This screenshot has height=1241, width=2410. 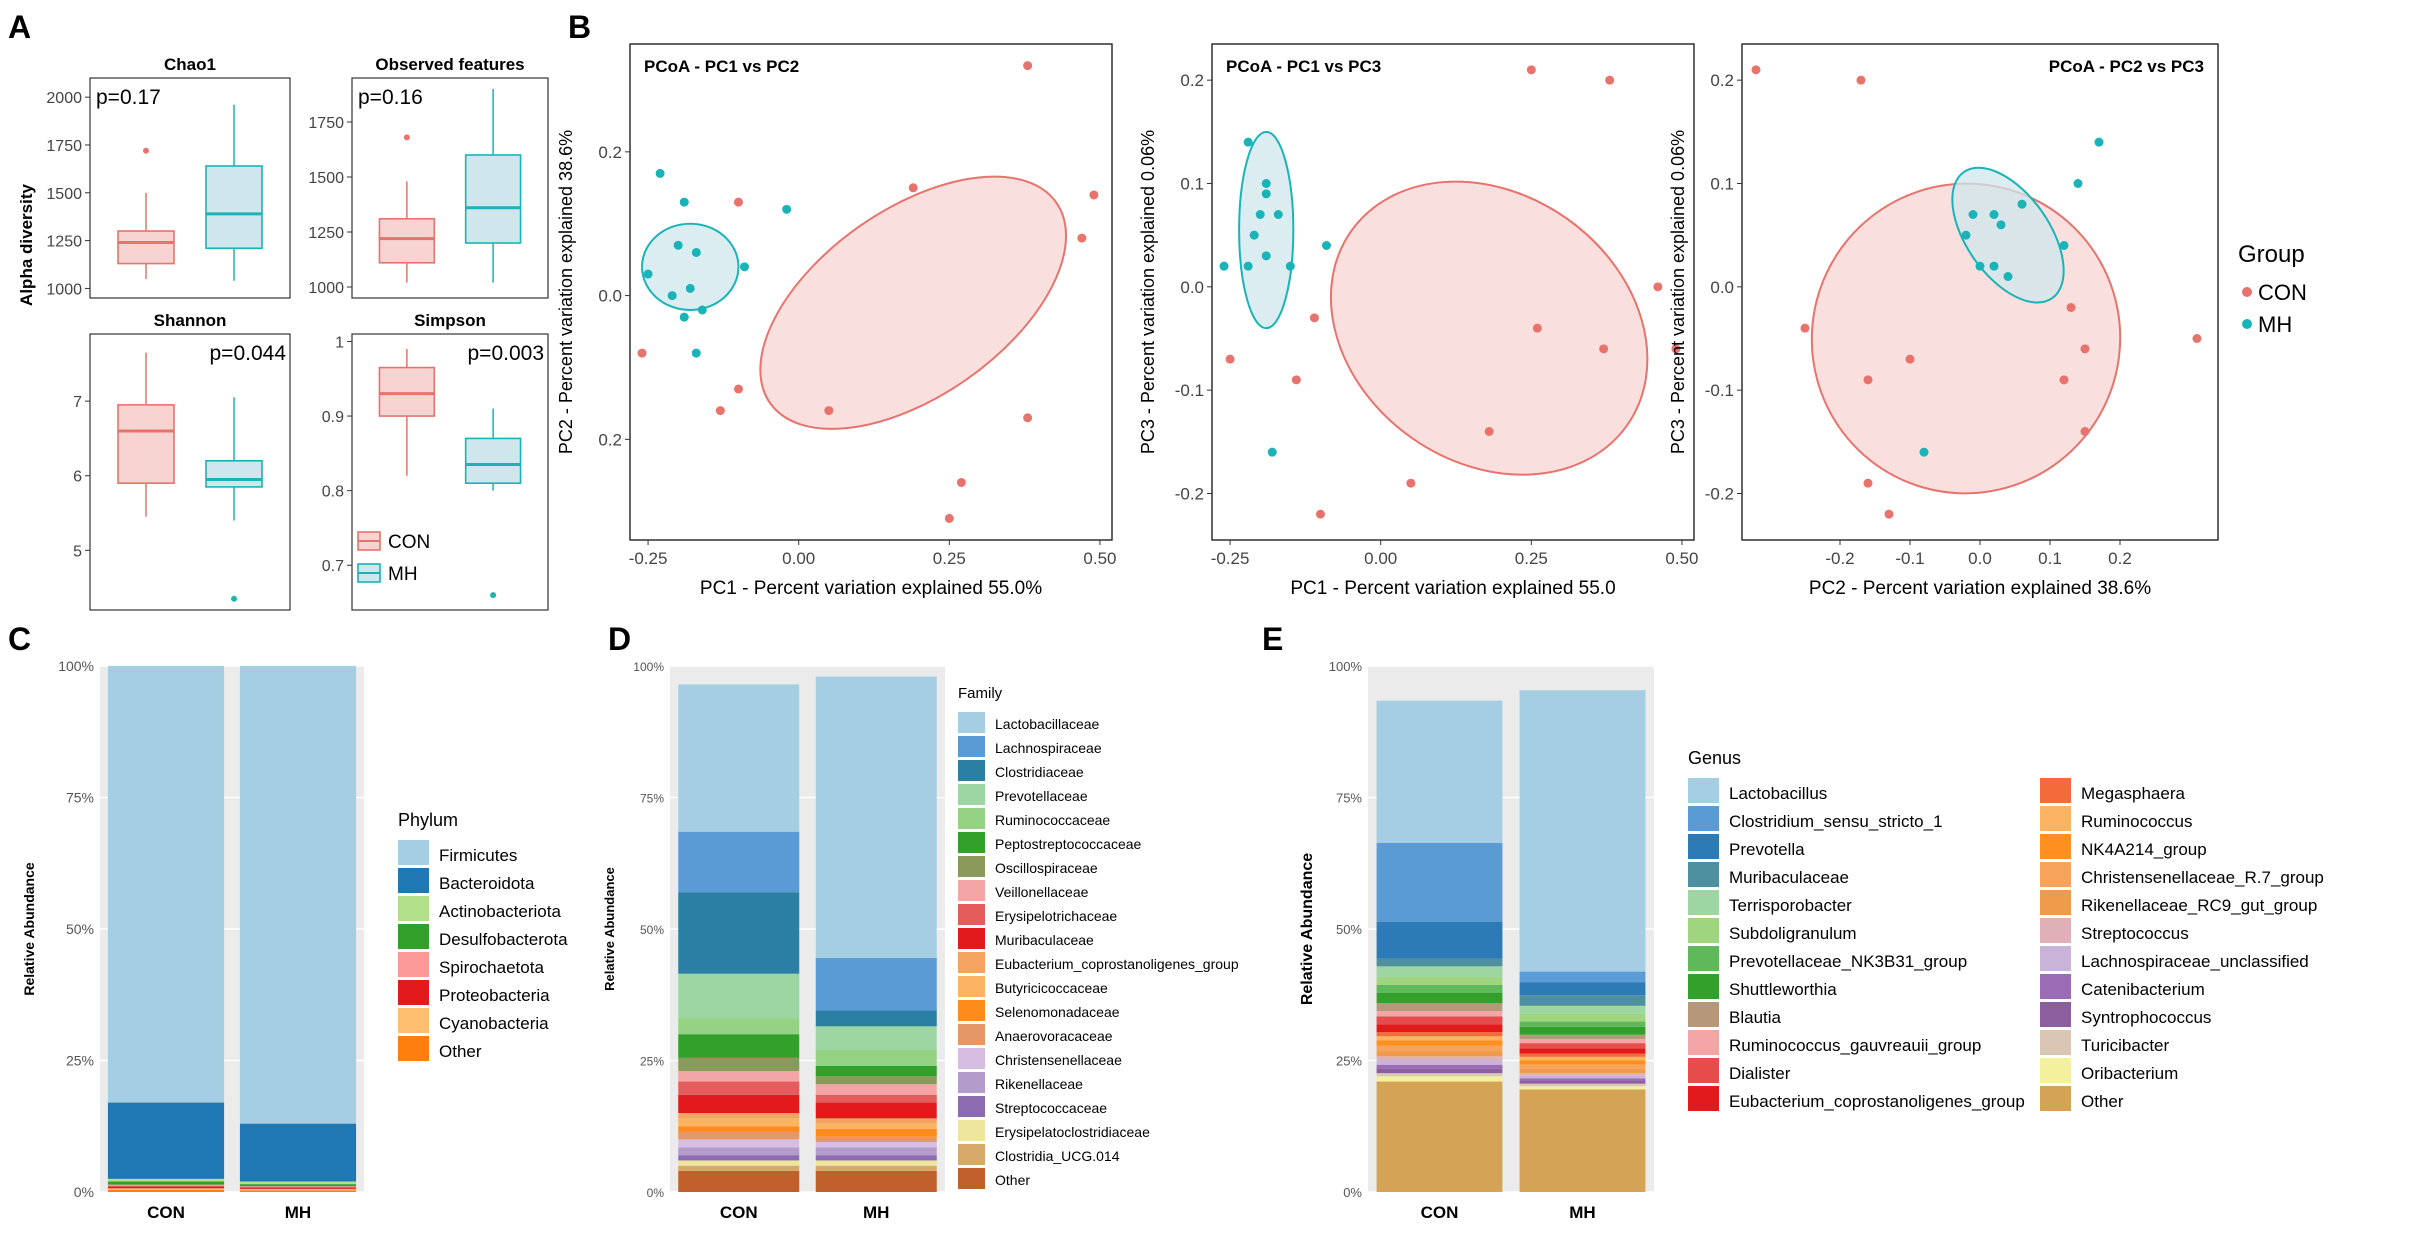 What do you see at coordinates (190, 64) in the screenshot?
I see `boxplot-title: Chao1` at bounding box center [190, 64].